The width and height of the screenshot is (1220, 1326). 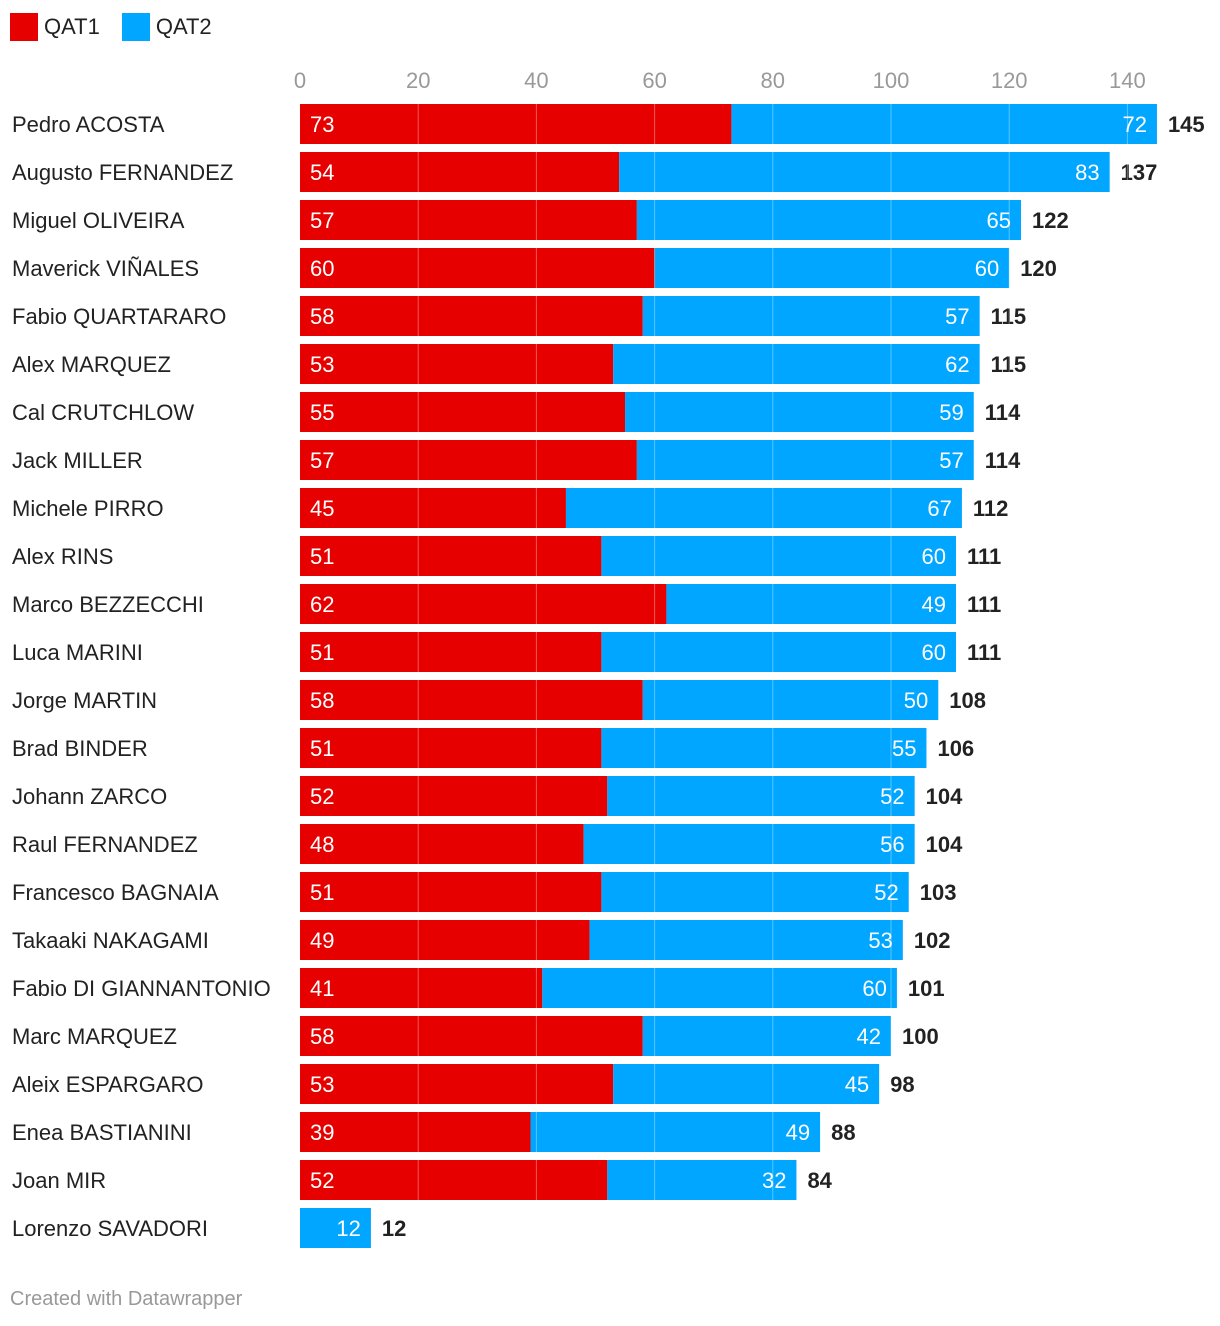 What do you see at coordinates (926, 988) in the screenshot?
I see `total-label: 101` at bounding box center [926, 988].